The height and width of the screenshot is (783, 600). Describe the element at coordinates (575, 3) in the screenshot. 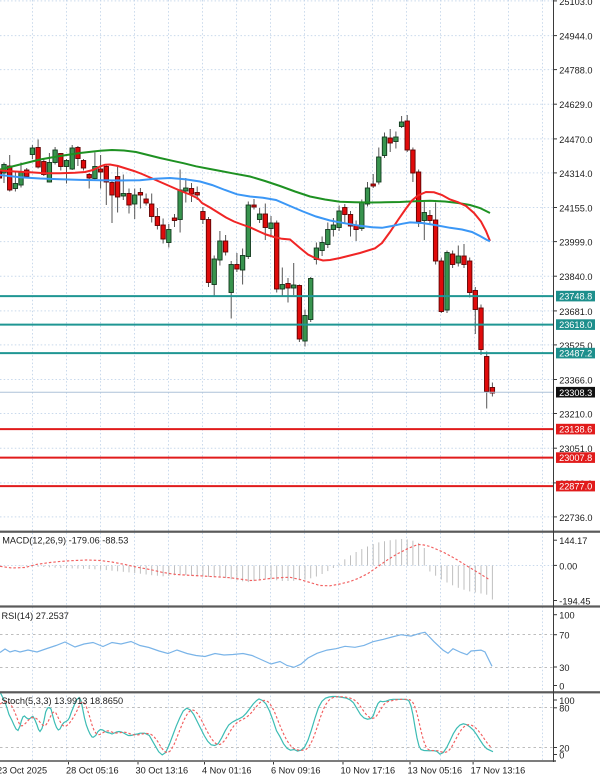

I see `svg-text: 25103.0` at that location.